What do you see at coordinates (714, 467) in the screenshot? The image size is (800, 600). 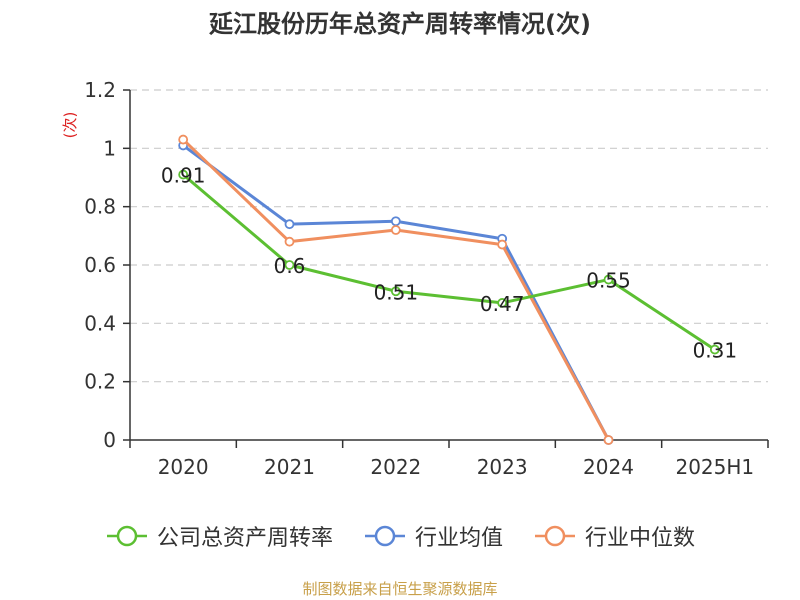 I see `x-tick-label: 2025H1` at bounding box center [714, 467].